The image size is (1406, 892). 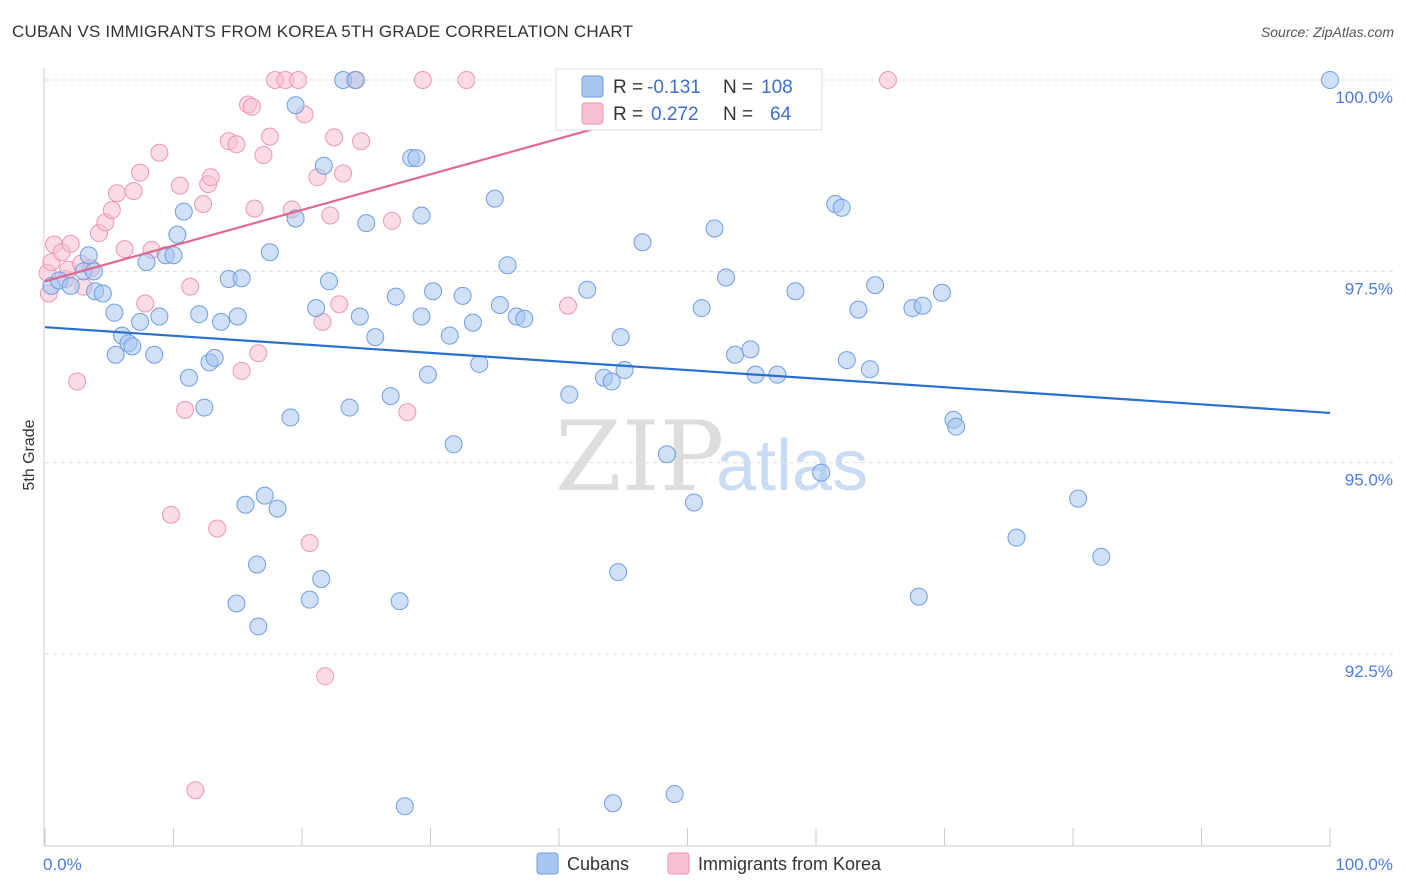 What do you see at coordinates (592, 113) in the screenshot?
I see `legend-swatch-korea` at bounding box center [592, 113].